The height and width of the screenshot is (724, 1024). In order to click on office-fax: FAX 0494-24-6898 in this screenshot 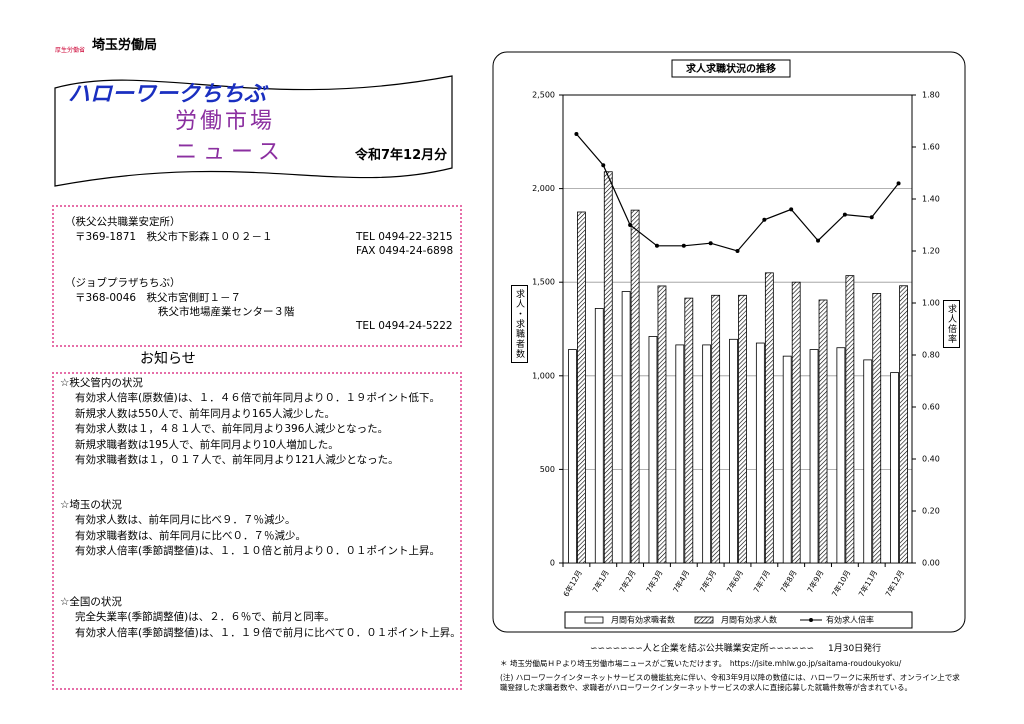, I will do `click(405, 251)`.